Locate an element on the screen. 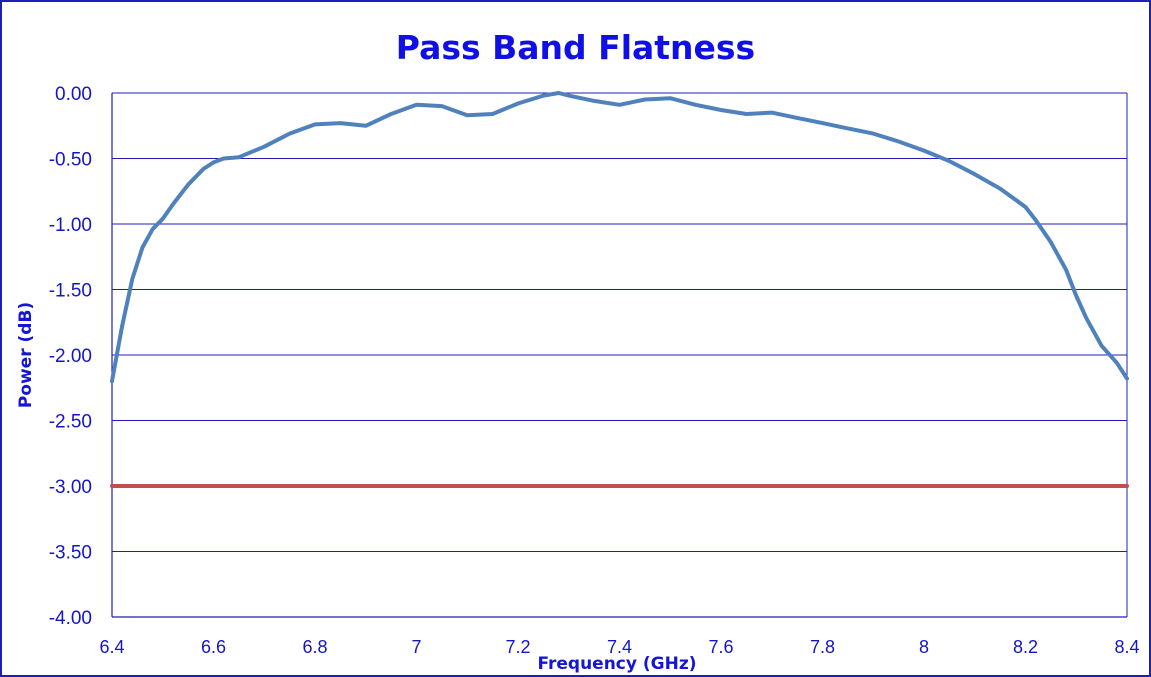 The height and width of the screenshot is (677, 1151). y-tick-label: -3.50 is located at coordinates (70, 553).